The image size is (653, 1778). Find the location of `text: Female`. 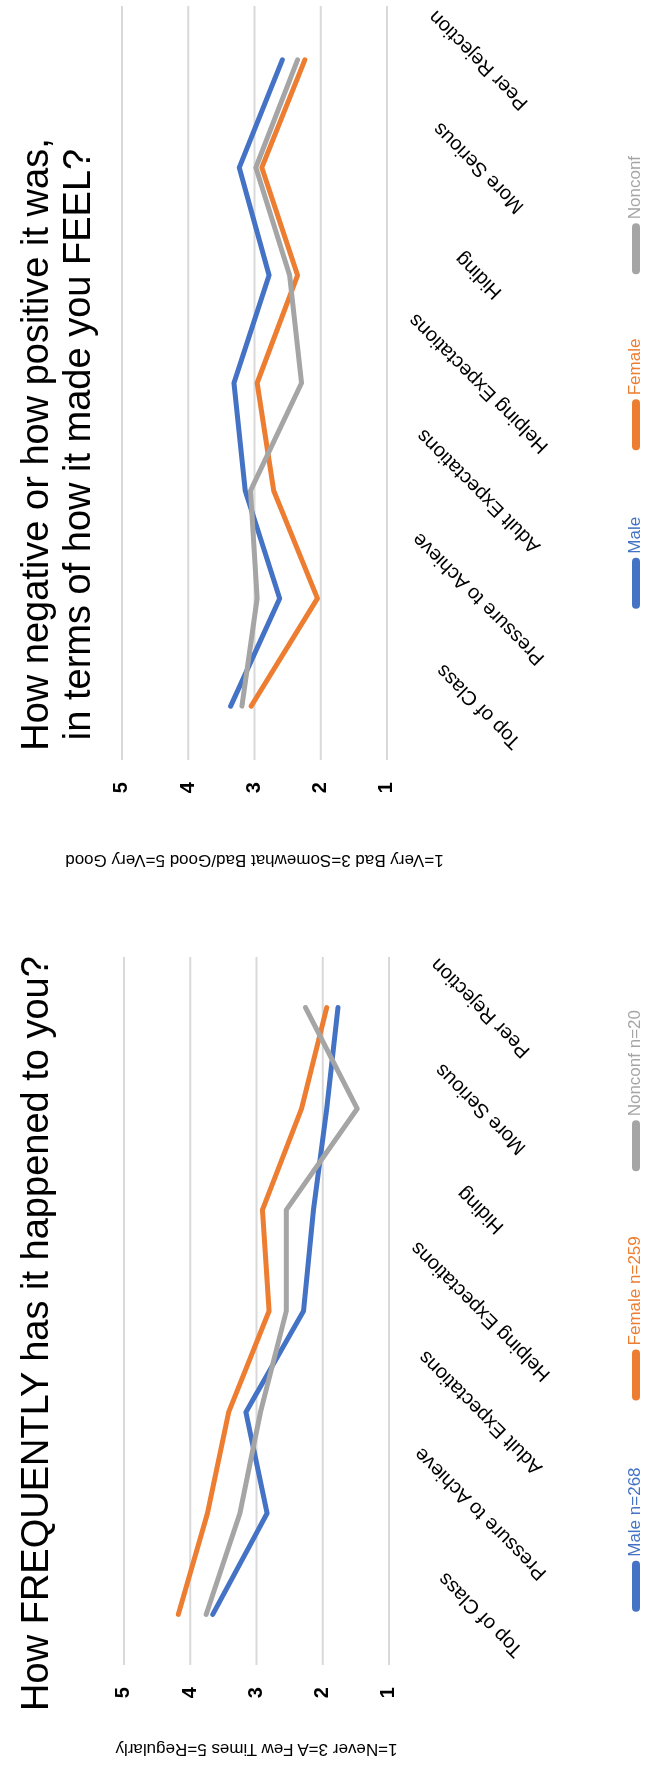

text: Female is located at coordinates (635, 367).